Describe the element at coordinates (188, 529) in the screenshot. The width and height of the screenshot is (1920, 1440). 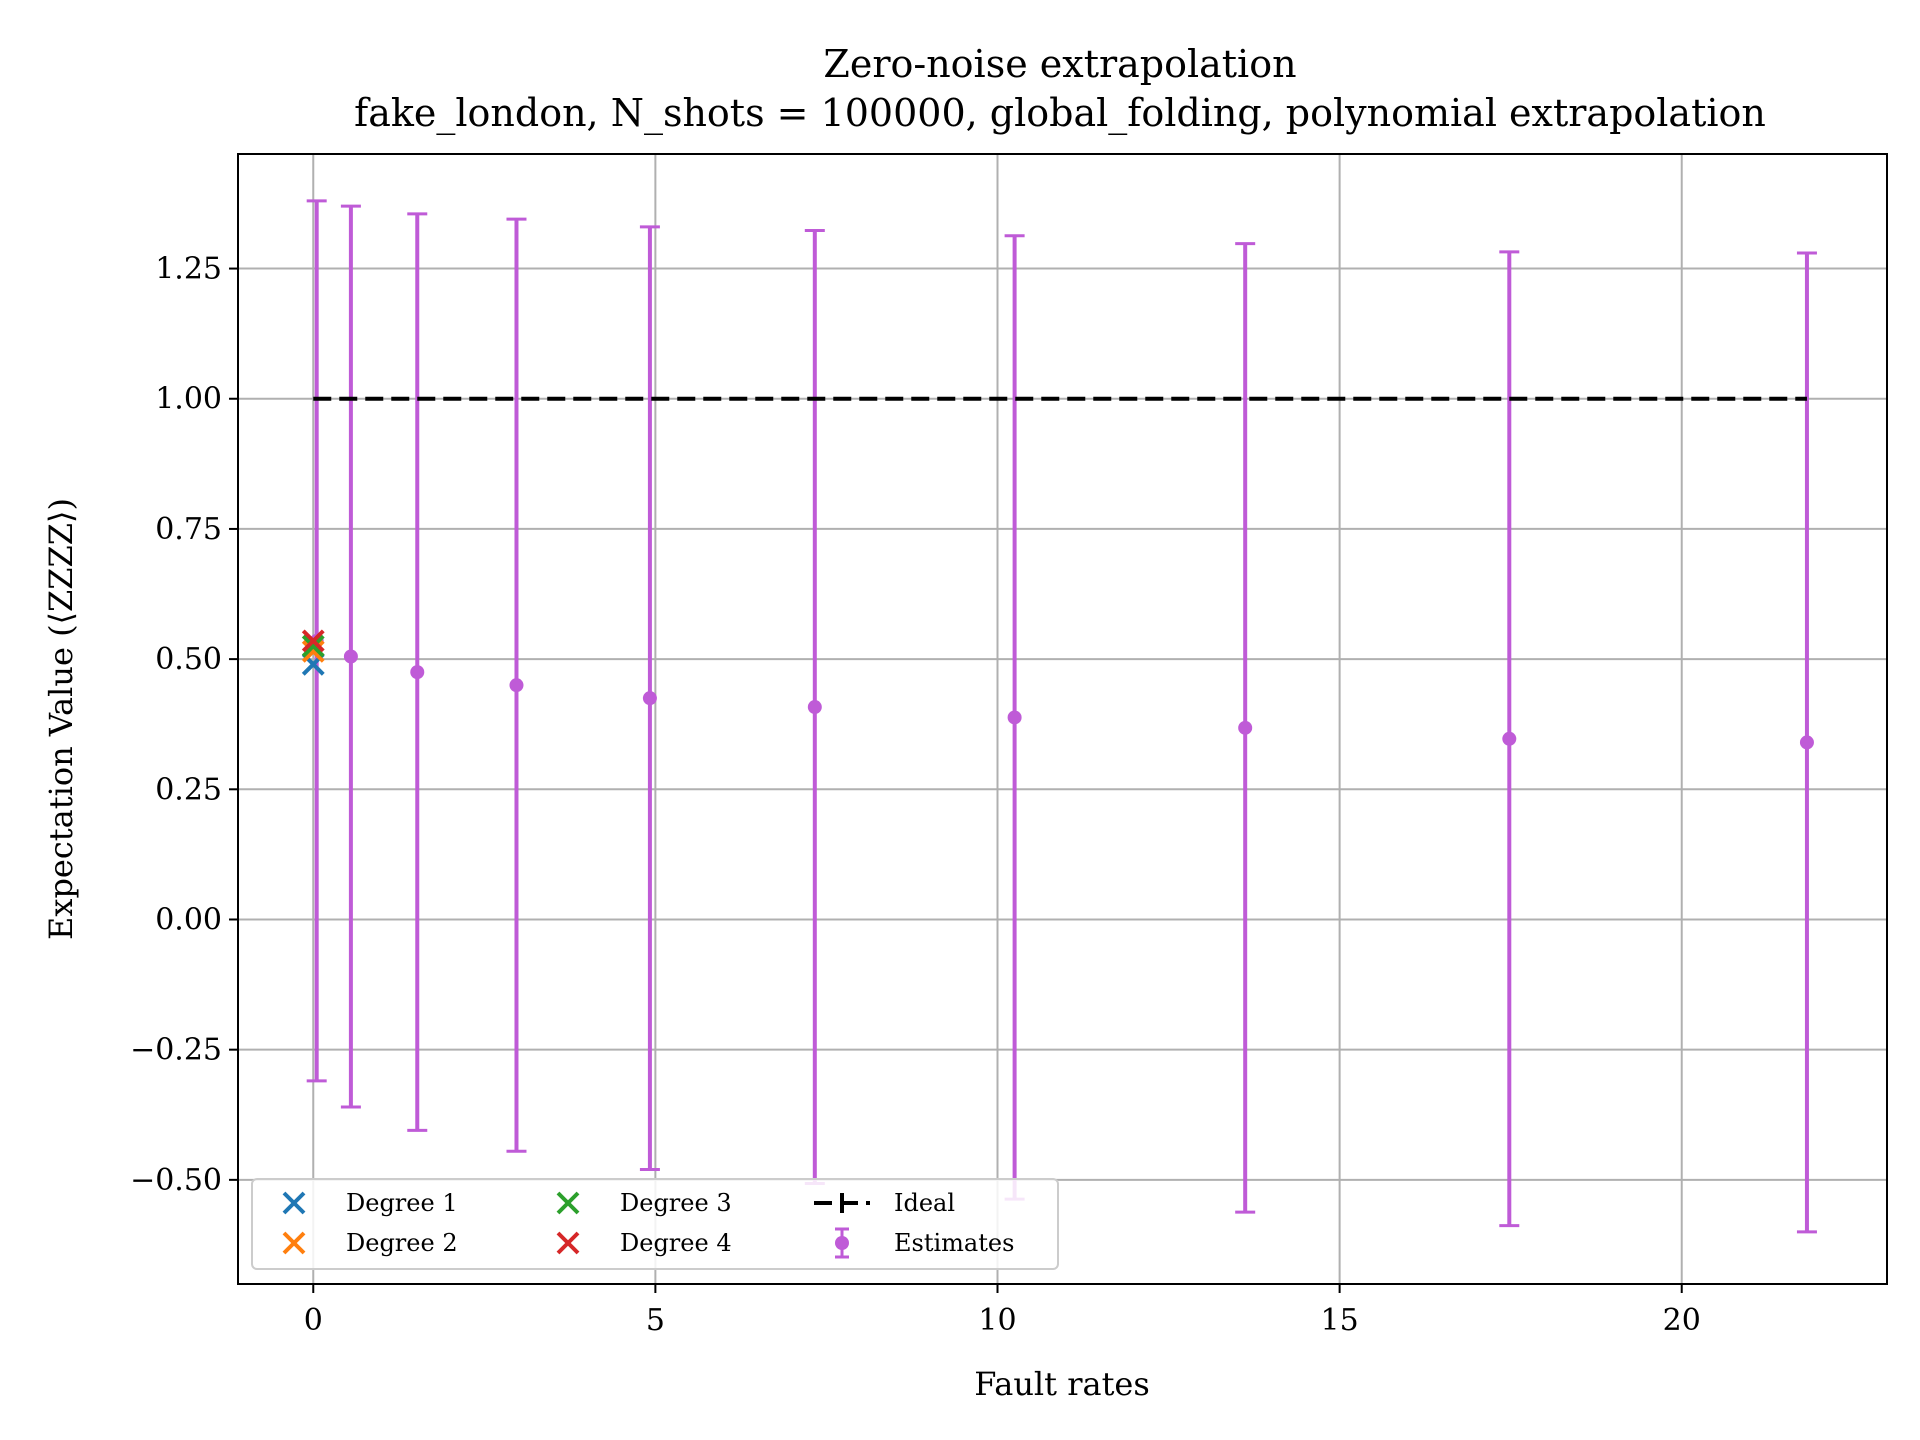
I see `y-tick-label: 0.75` at that location.